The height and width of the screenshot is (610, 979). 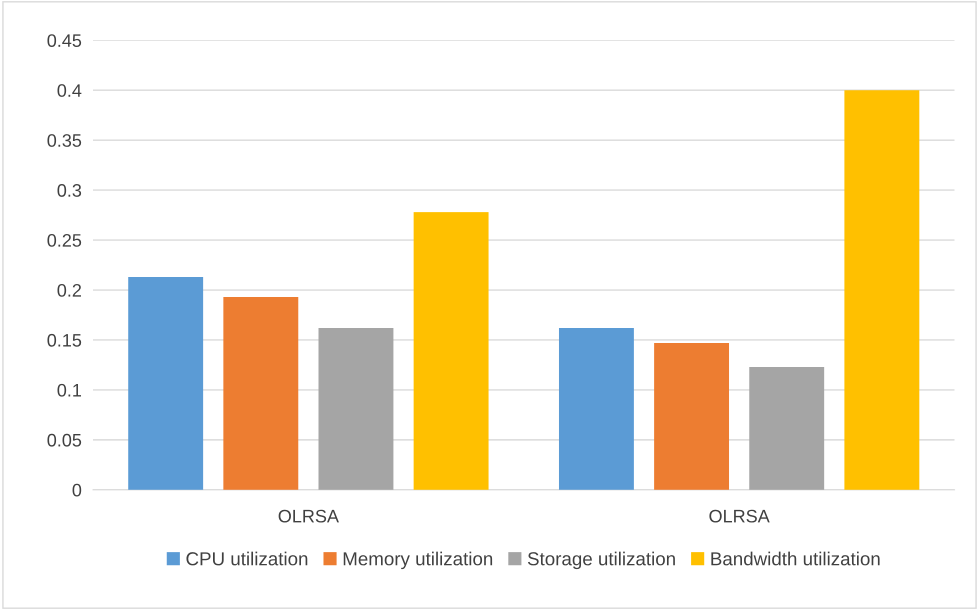 I want to click on y-tick-label: 0.4, so click(x=70, y=90).